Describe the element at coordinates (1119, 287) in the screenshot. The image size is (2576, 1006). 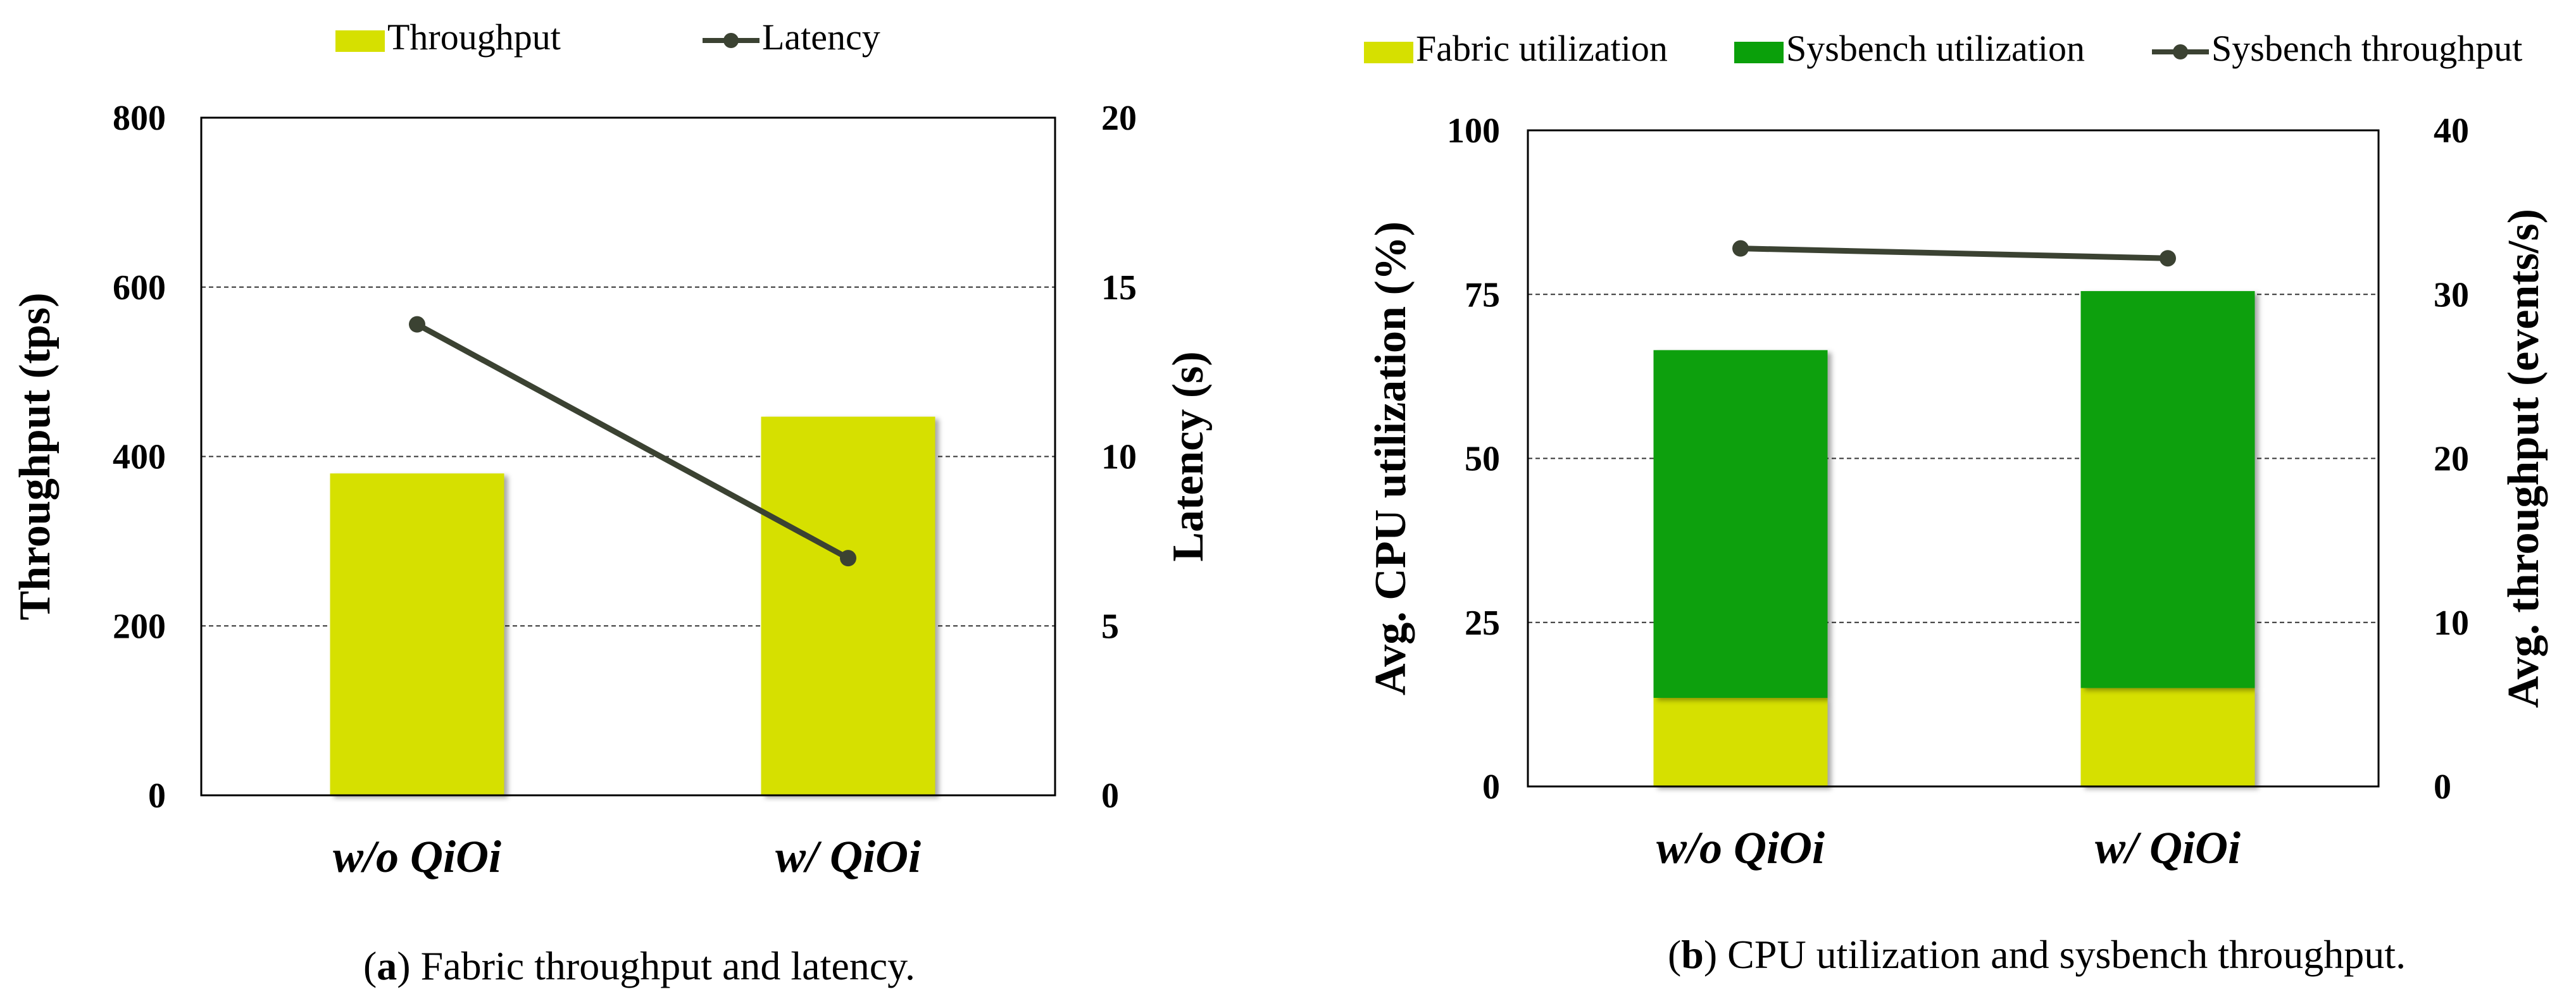
I see `y2-tick-label: 15` at that location.